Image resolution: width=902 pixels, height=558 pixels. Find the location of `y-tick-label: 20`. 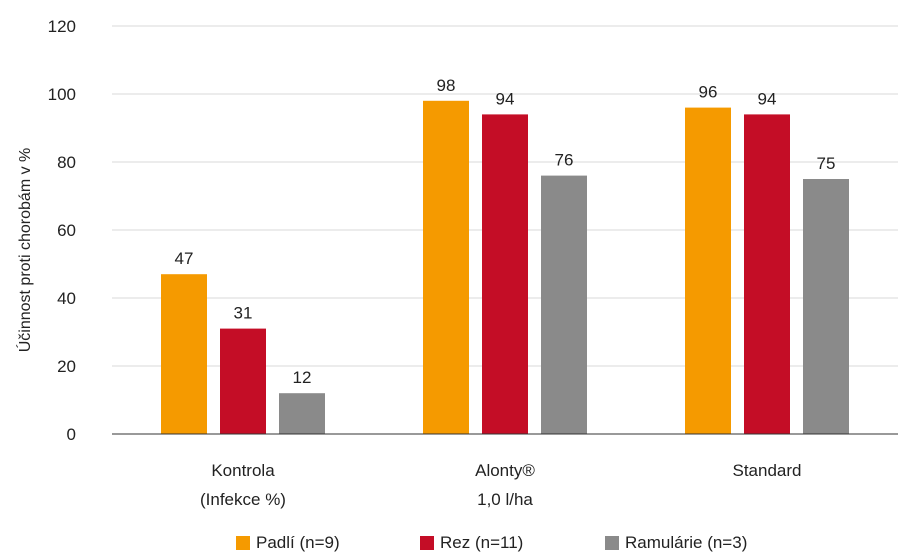

y-tick-label: 20 is located at coordinates (66, 366).